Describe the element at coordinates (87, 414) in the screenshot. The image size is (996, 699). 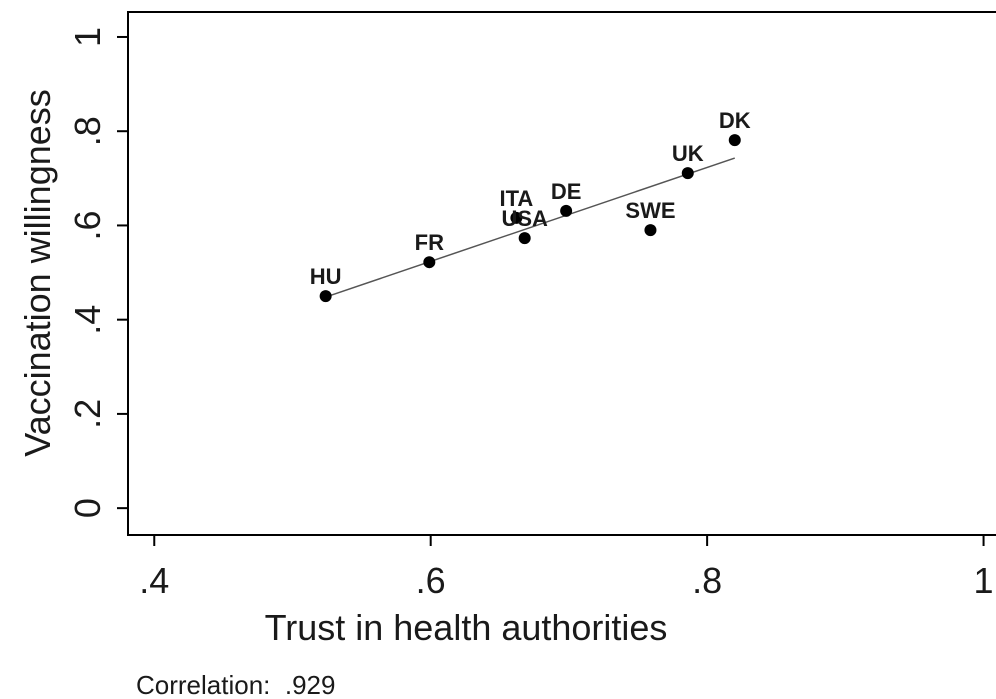
I see `y-tick-label: .2` at that location.